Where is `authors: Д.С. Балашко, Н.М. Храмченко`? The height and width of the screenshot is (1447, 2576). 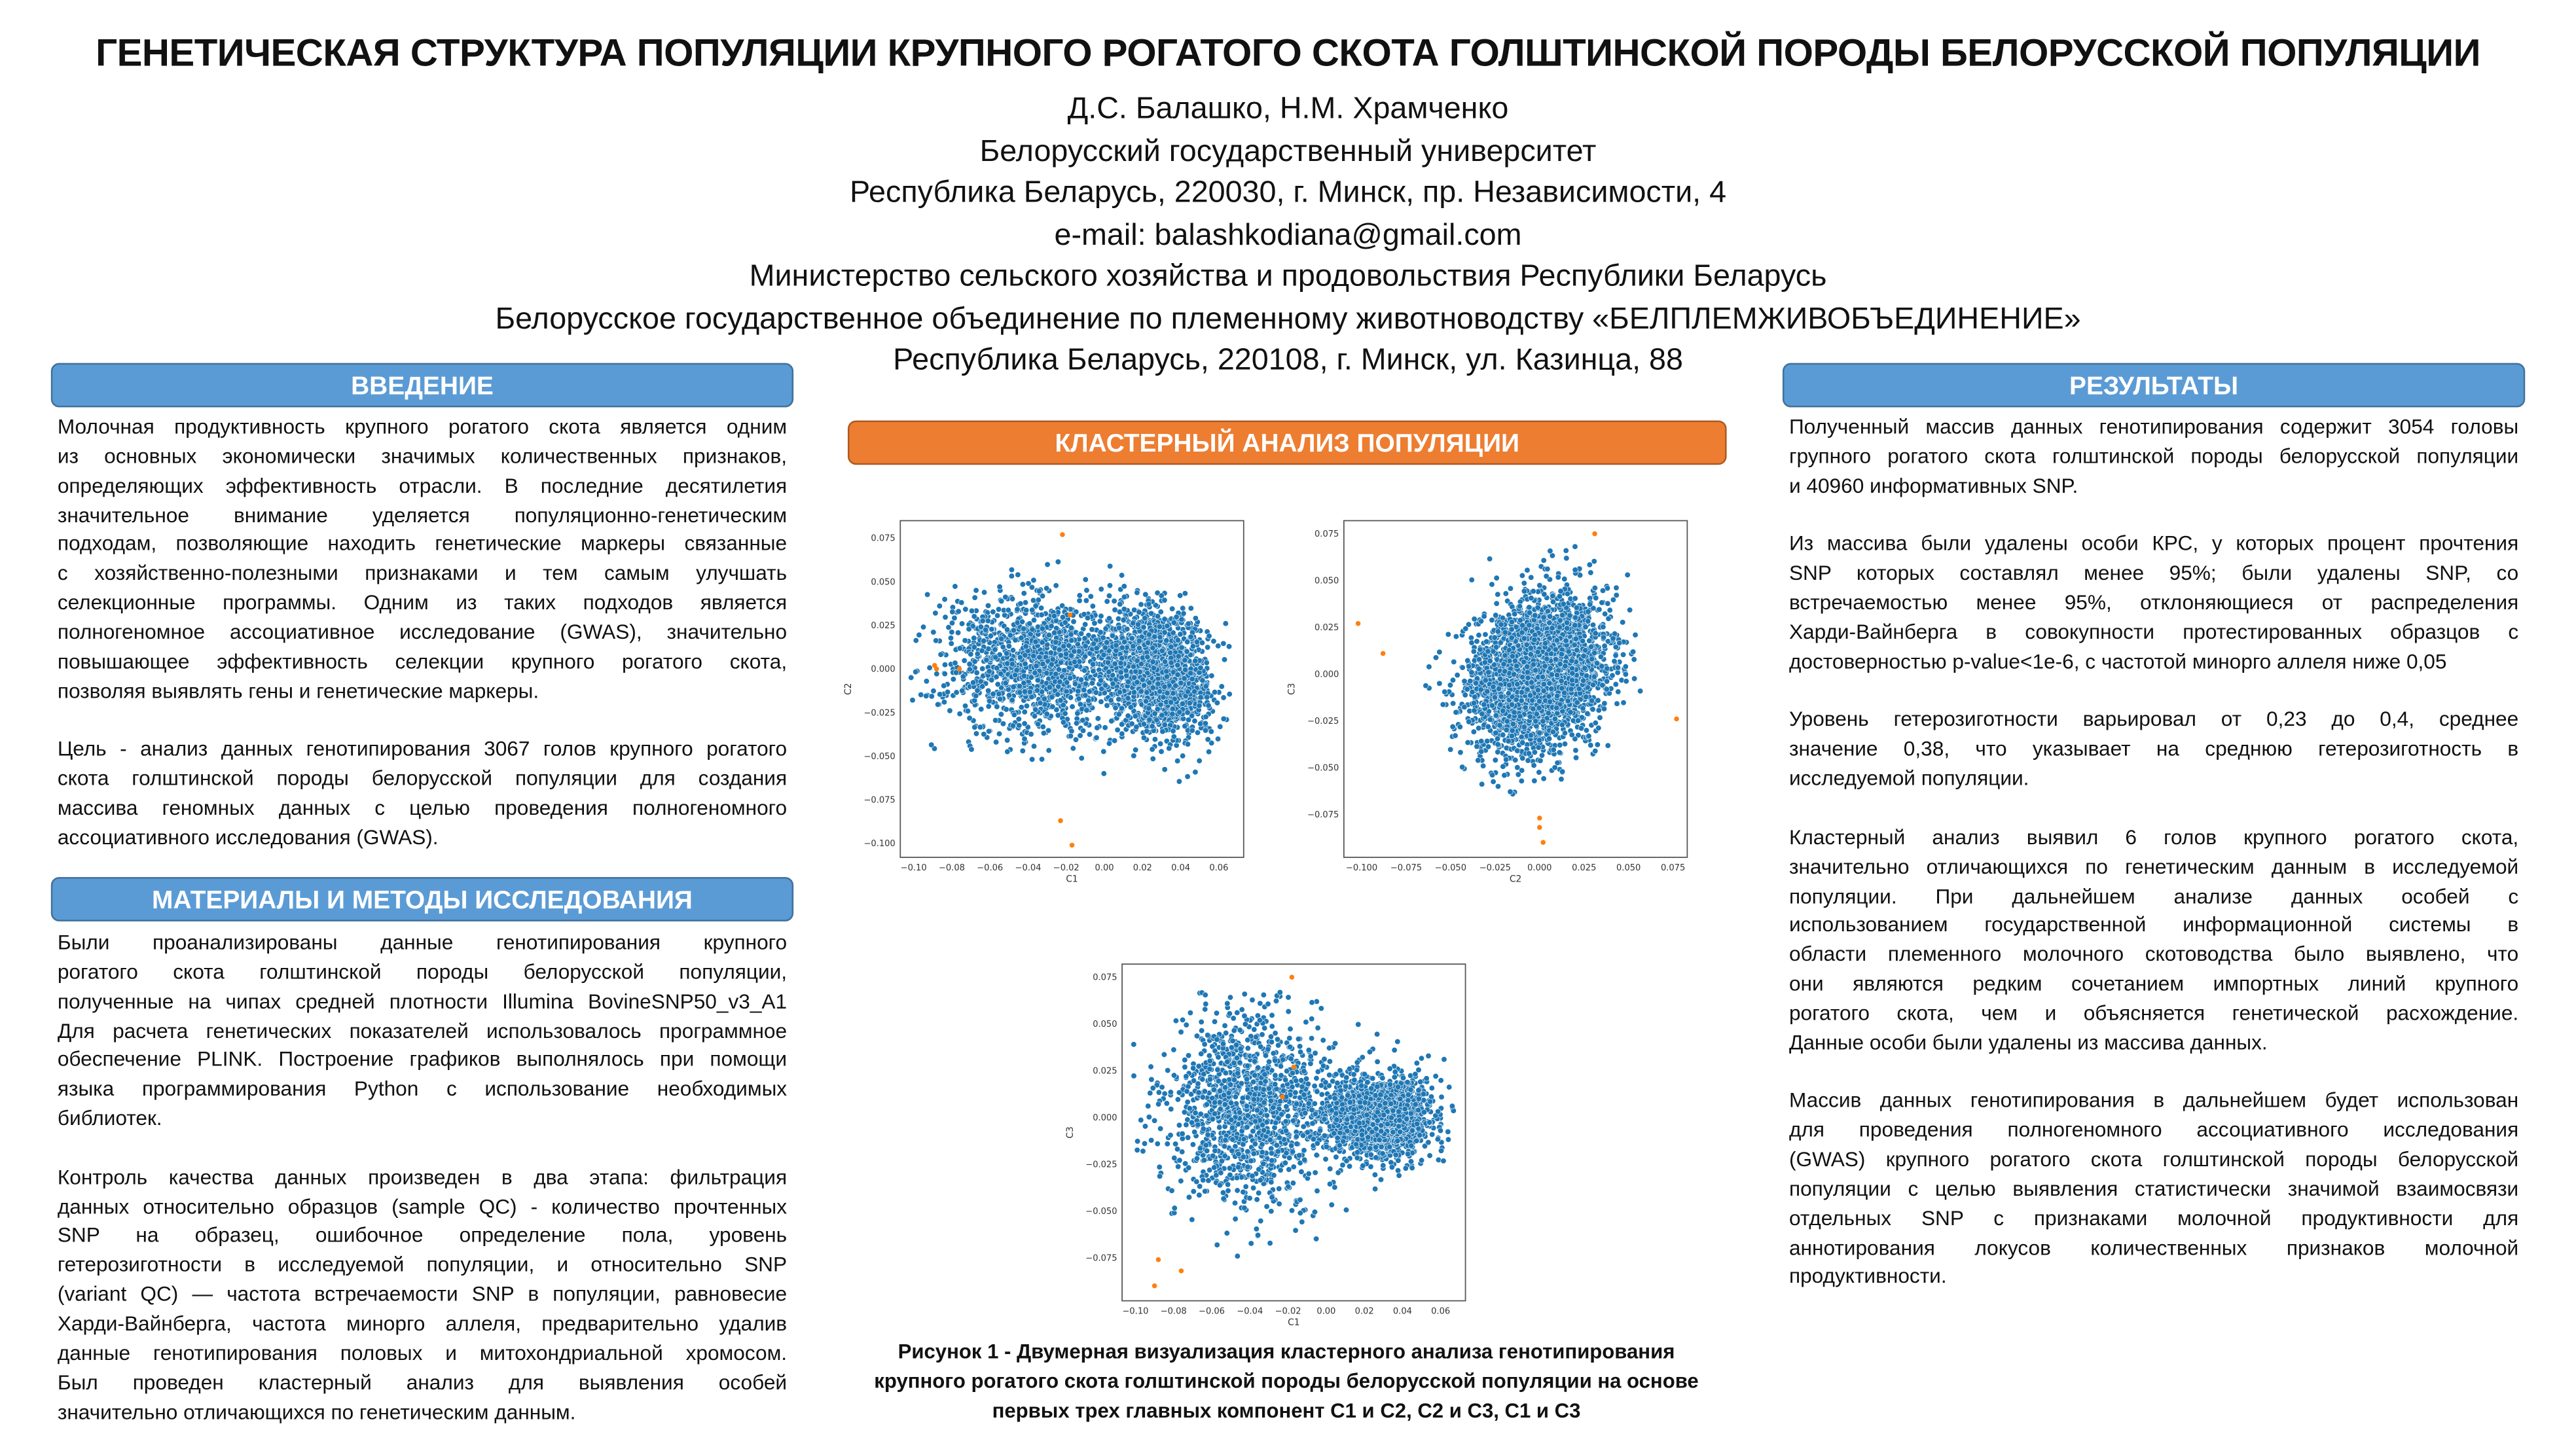 authors: Д.С. Балашко, Н.М. Храмченко is located at coordinates (1288, 107).